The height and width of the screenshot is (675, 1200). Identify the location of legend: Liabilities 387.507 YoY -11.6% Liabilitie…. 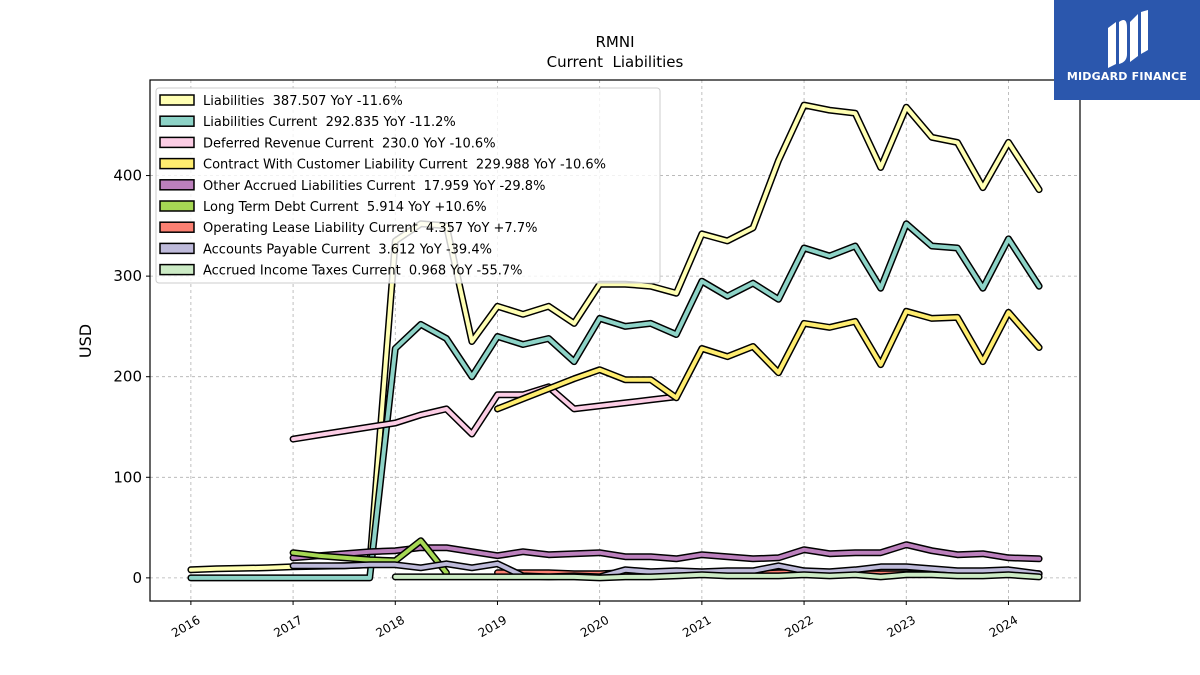
(408, 185).